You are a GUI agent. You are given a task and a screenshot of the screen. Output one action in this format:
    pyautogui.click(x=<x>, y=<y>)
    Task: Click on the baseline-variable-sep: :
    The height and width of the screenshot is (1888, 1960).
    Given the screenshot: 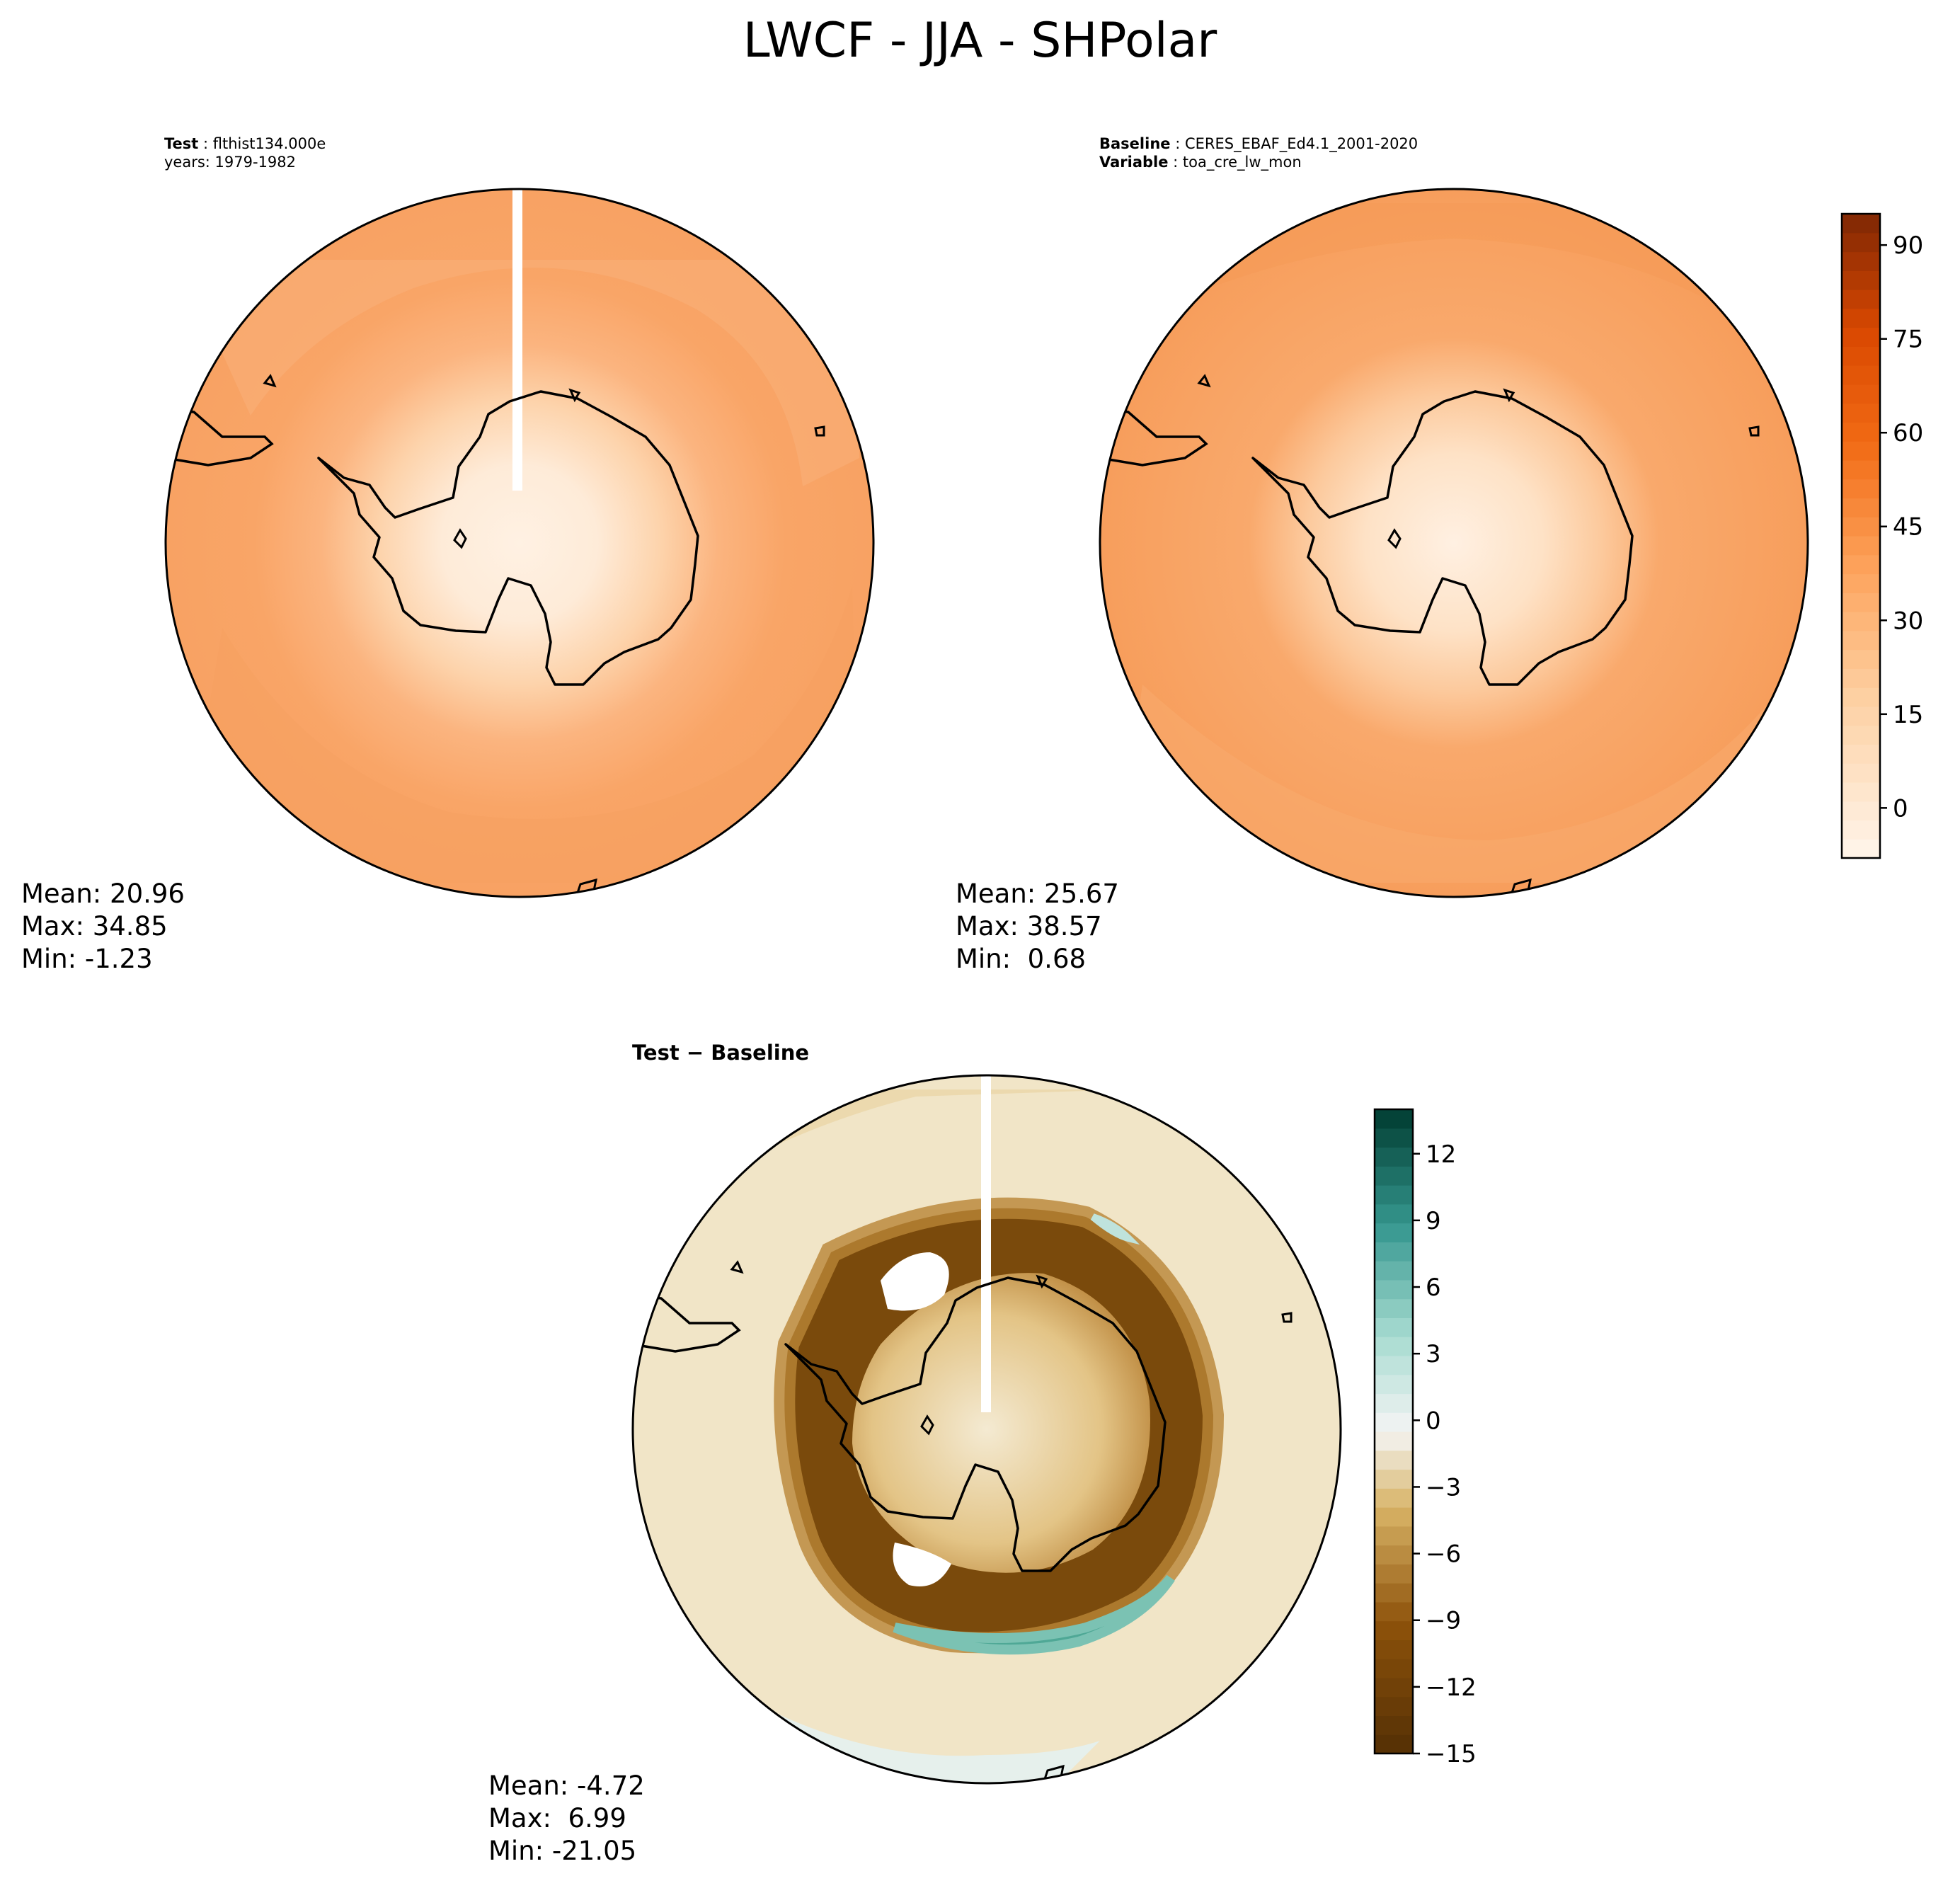 What is the action you would take?
    pyautogui.click(x=1175, y=162)
    